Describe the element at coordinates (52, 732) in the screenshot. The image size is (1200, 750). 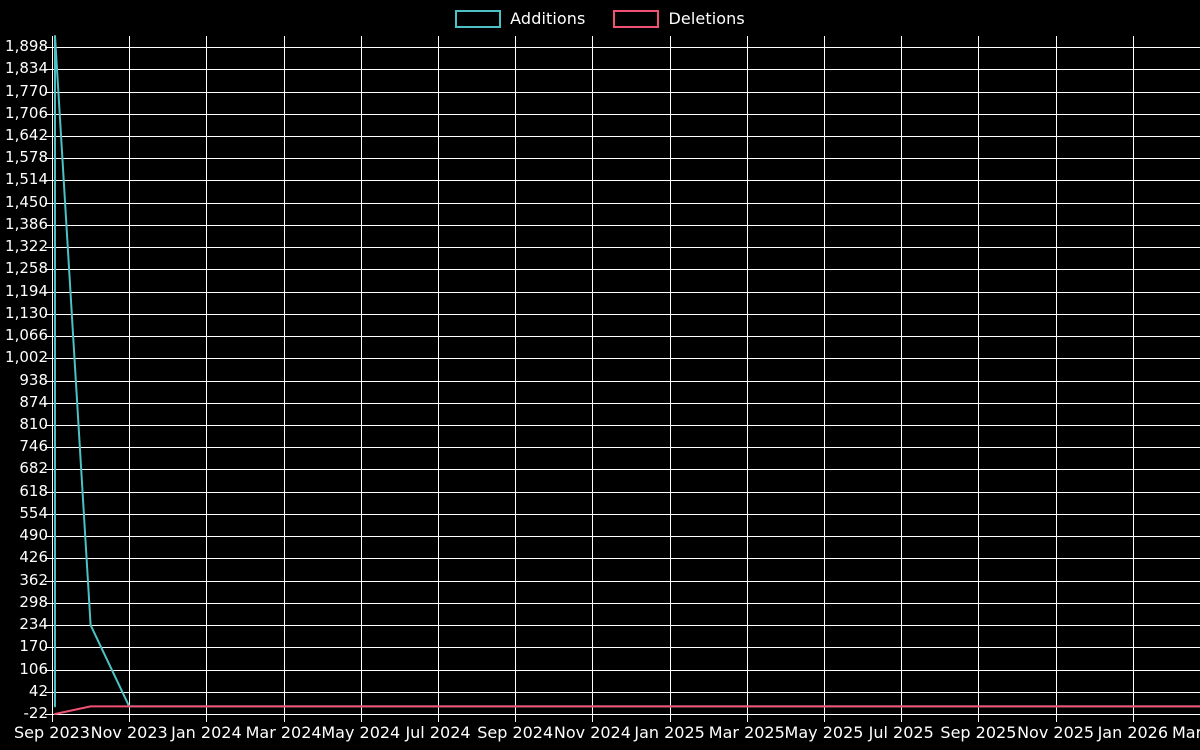
I see `x-axis-tick-label: Sep 2023` at that location.